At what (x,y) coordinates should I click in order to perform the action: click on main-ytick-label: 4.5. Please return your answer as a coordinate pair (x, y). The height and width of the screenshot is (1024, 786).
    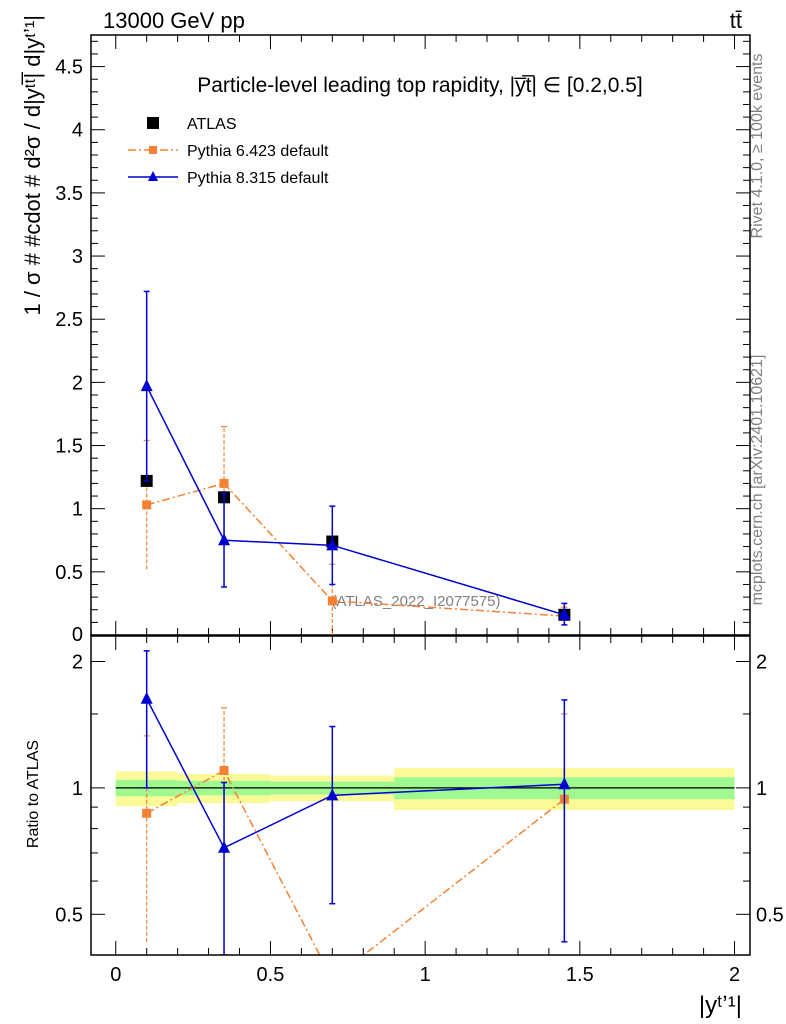
    Looking at the image, I should click on (69, 68).